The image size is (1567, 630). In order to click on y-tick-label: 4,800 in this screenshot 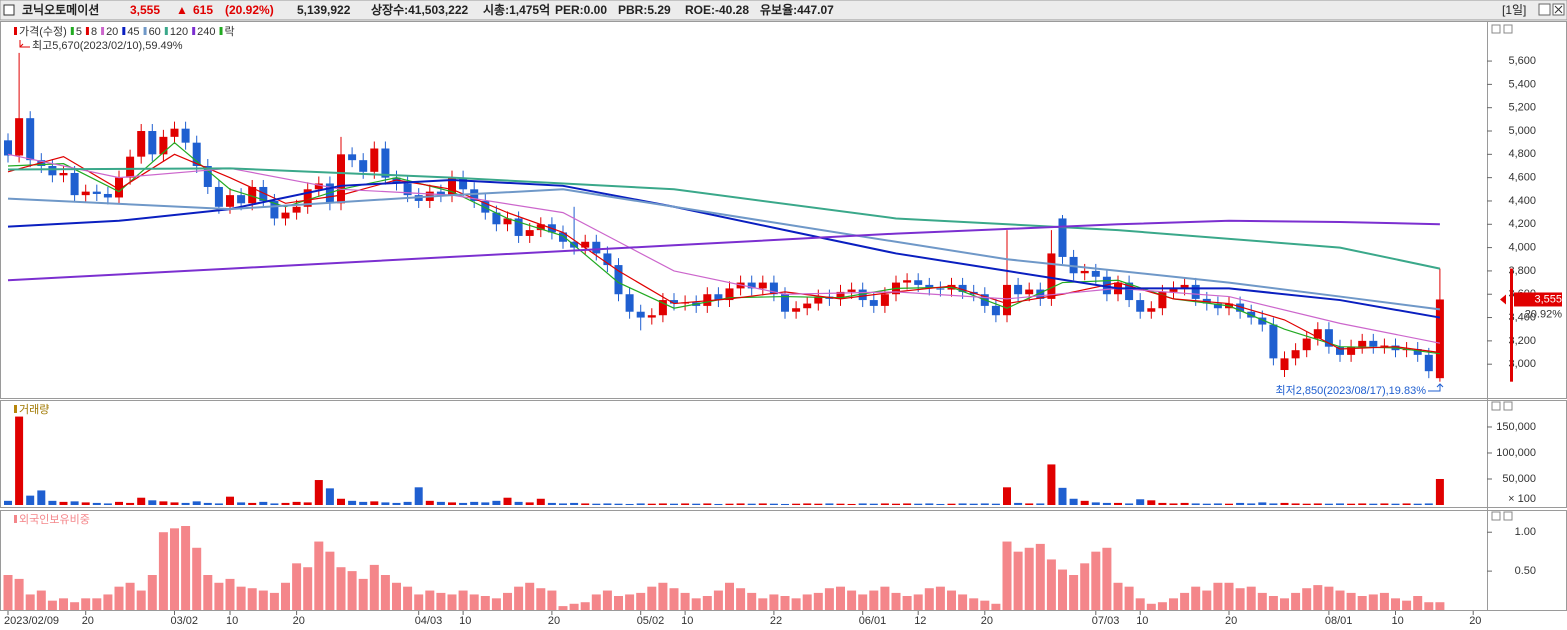, I will do `click(1522, 154)`.